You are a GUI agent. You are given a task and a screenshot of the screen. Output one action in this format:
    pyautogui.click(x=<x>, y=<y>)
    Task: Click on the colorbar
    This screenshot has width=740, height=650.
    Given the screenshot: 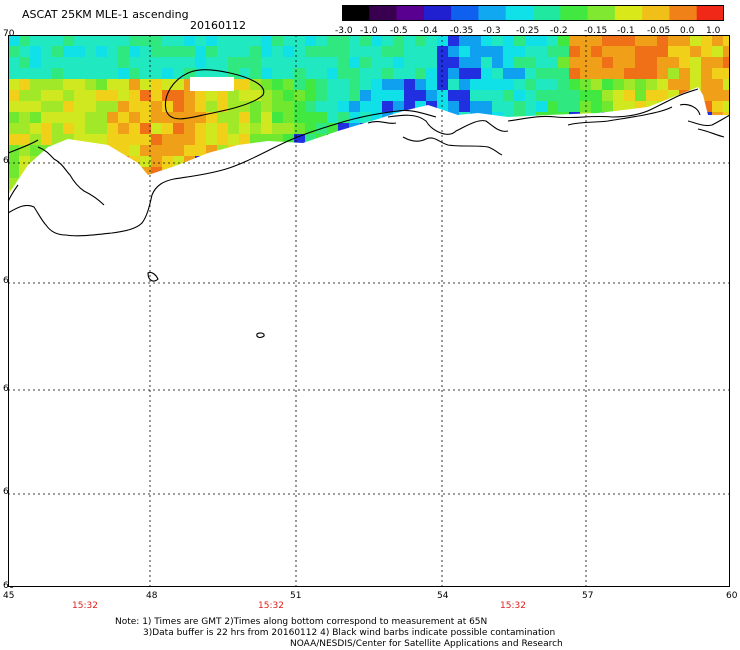 What is the action you would take?
    pyautogui.click(x=533, y=13)
    